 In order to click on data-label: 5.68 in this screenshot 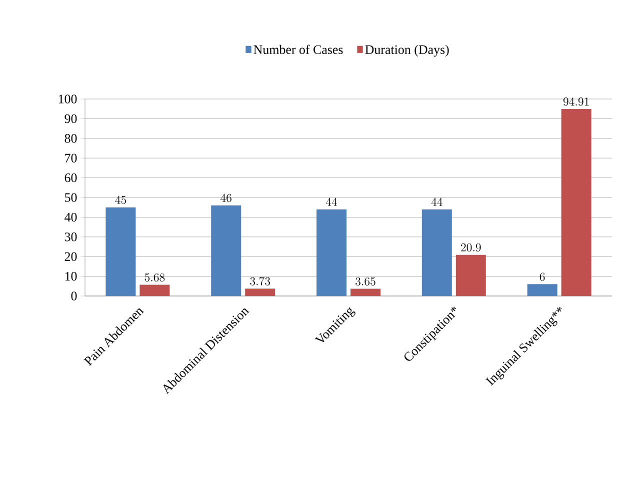, I will do `click(154, 277)`.